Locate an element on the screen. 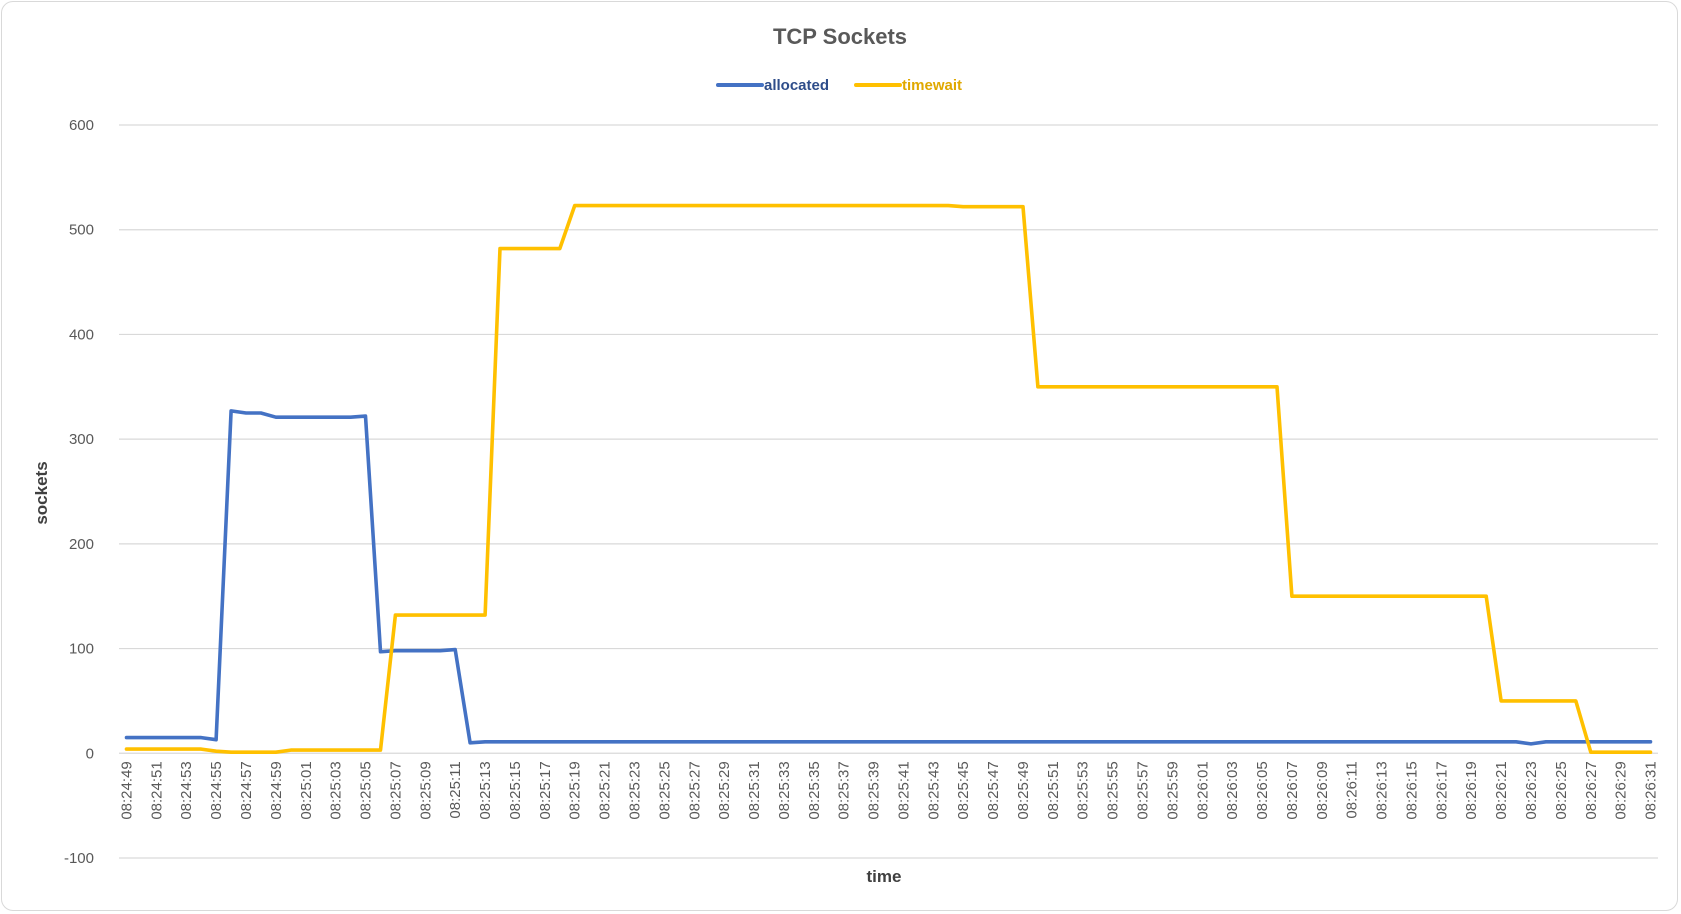 This screenshot has height=914, width=1681. legend-label-allocated: allocated is located at coordinates (796, 85).